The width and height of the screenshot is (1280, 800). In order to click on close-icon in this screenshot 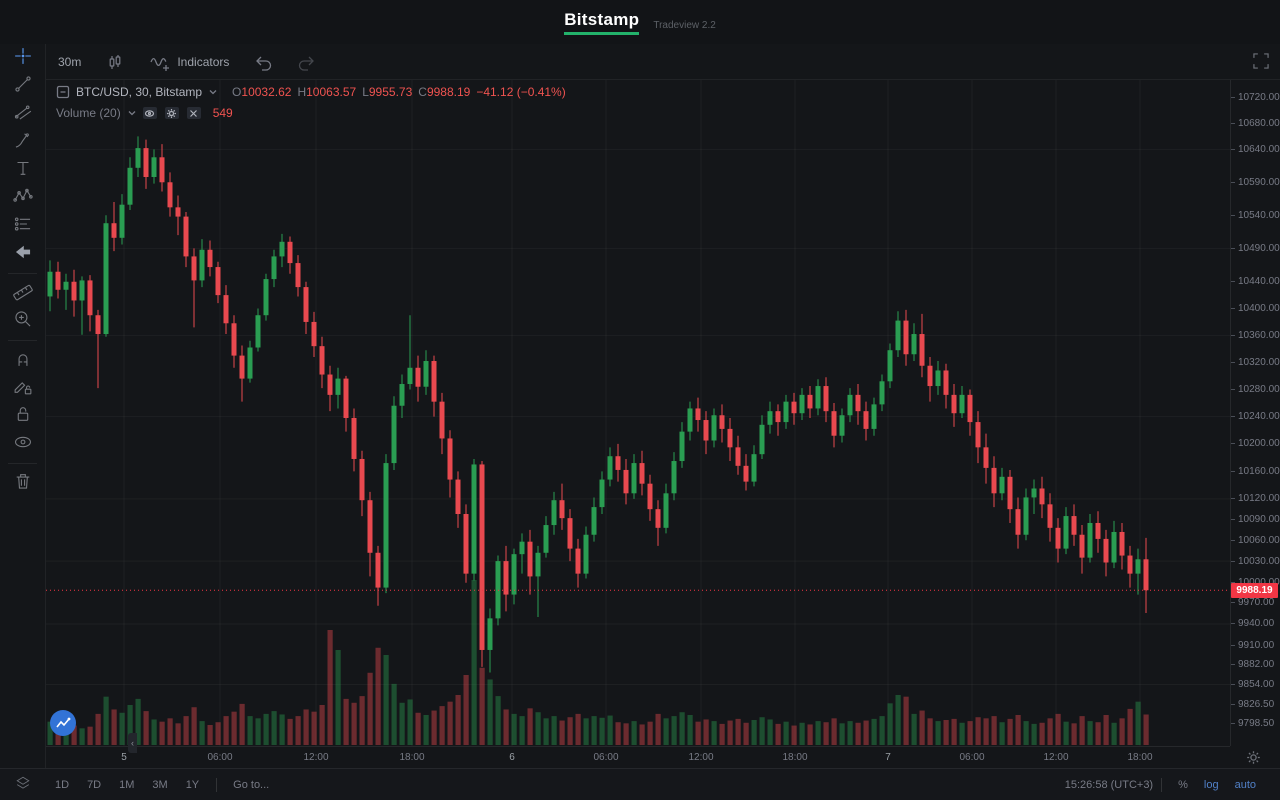, I will do `click(194, 113)`.